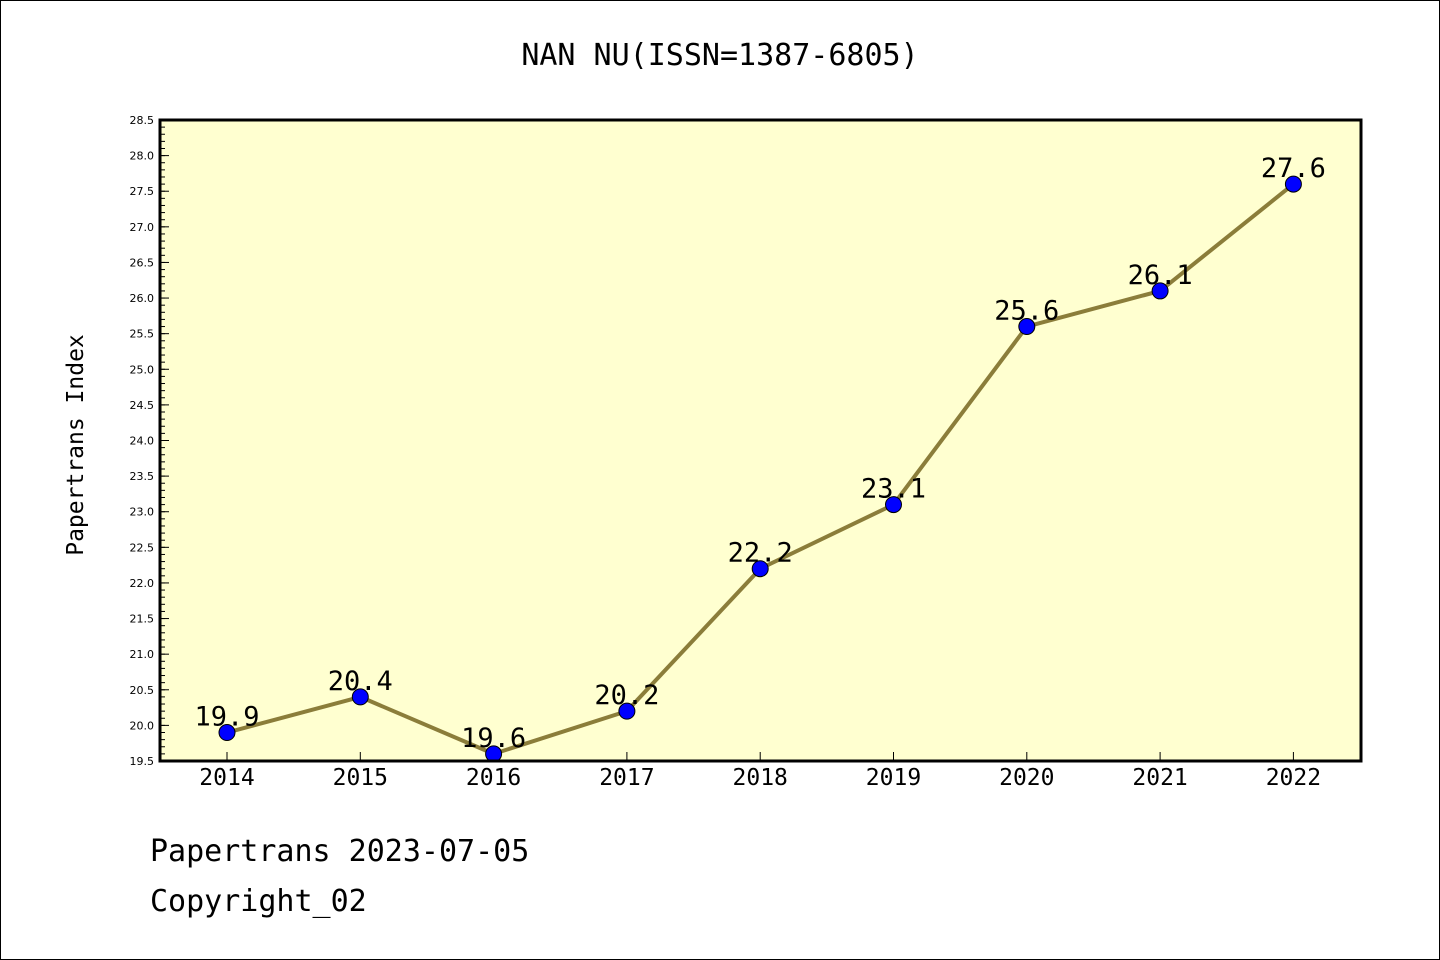  I want to click on chart-title: NAN NU(ISSN=1387-6805), so click(720, 55).